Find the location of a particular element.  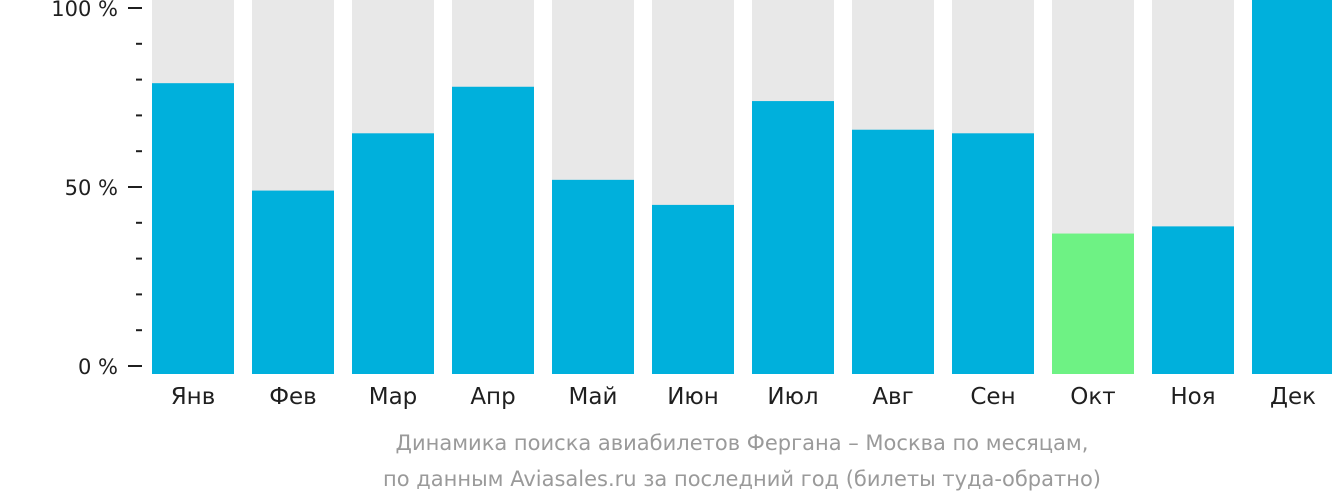

bar-Сен is located at coordinates (993, 253).